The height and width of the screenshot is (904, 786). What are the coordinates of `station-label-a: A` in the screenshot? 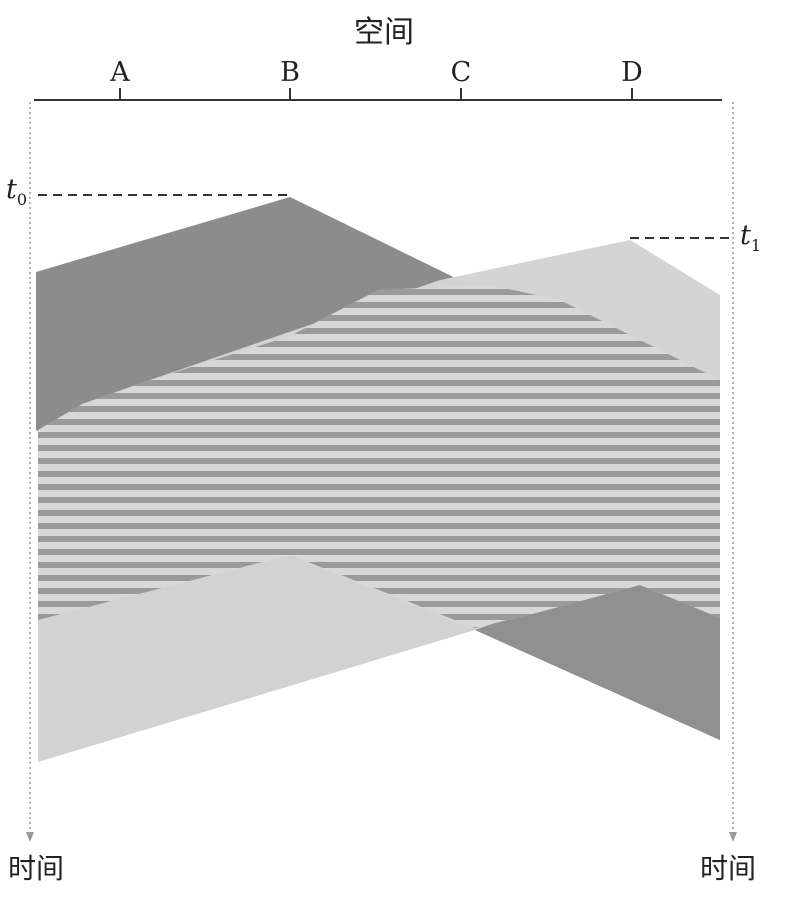 It's located at (119, 72).